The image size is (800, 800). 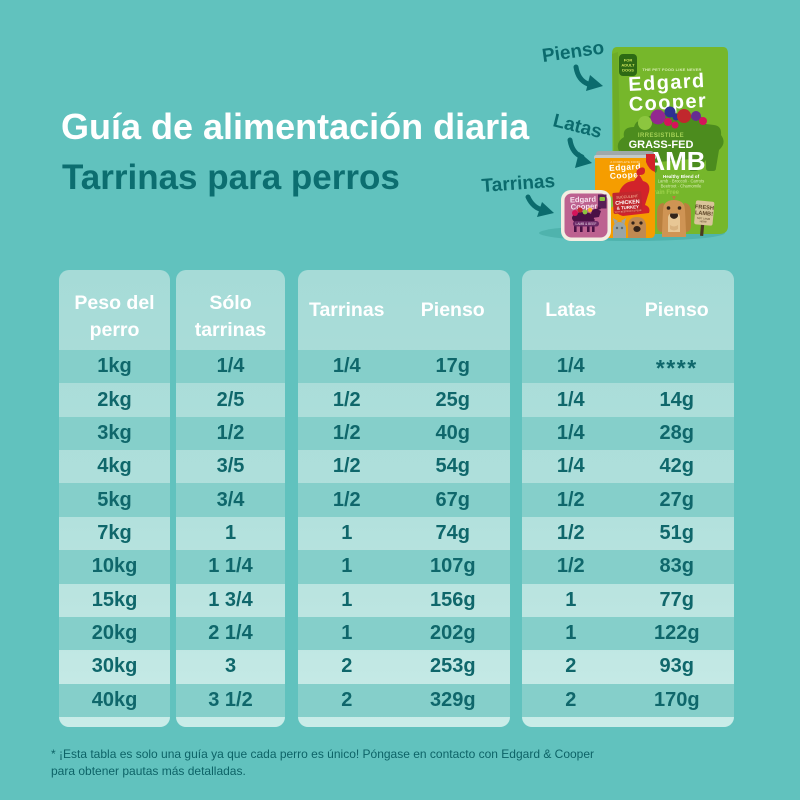 What do you see at coordinates (671, 69) in the screenshot?
I see `svg-text: THE PET FOOD LIKE NEVER` at bounding box center [671, 69].